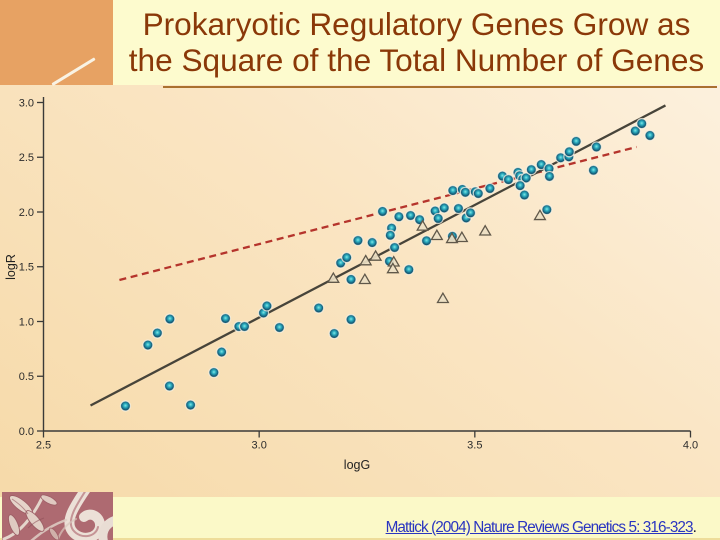 This screenshot has height=540, width=720. I want to click on x-tick-label: 4.0, so click(690, 446).